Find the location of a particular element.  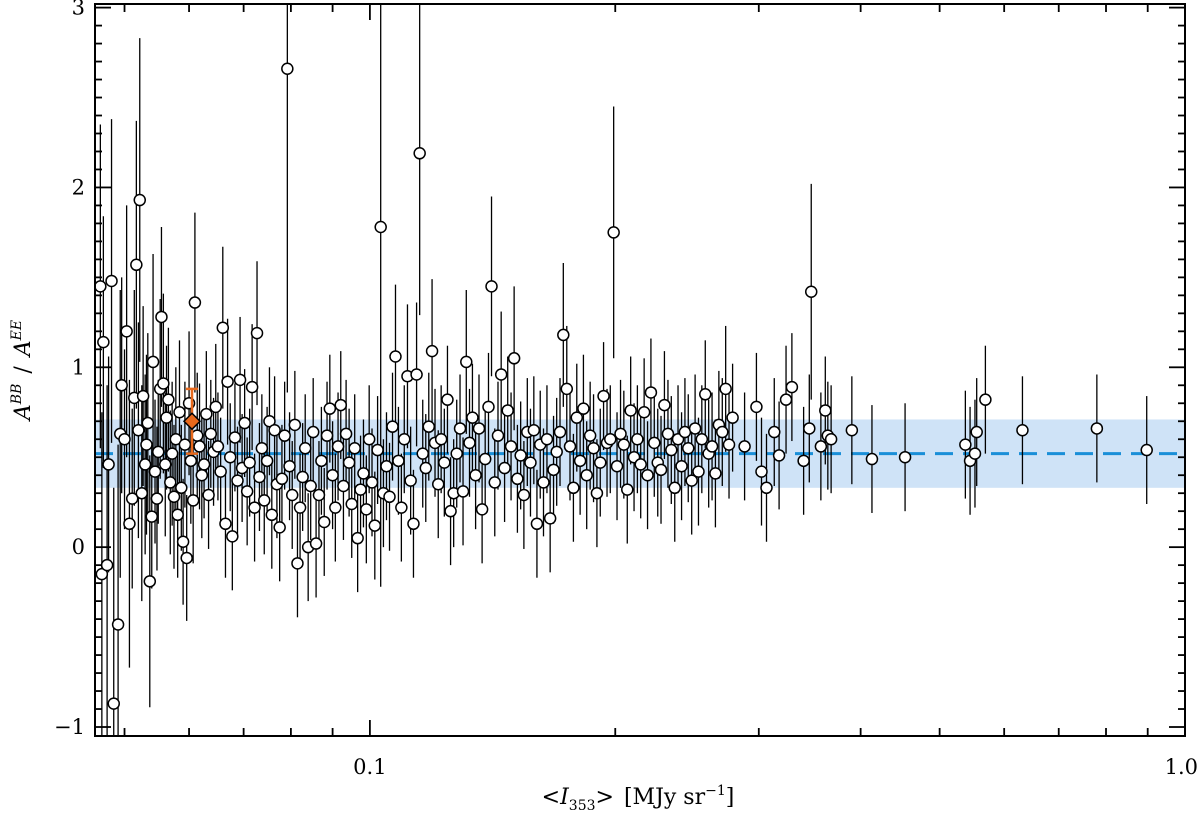

highlight-layer is located at coordinates (192, 421).